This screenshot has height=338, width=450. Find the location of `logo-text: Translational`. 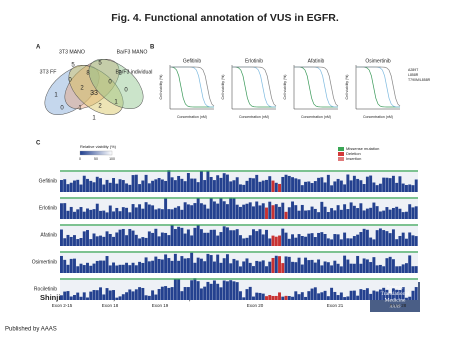

logo-text: Translational is located at coordinates (395, 294).